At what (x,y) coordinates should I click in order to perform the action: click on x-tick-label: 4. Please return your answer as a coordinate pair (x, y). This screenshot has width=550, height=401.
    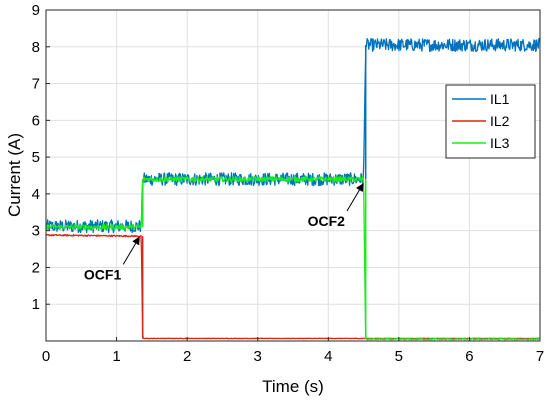
    Looking at the image, I should click on (328, 356).